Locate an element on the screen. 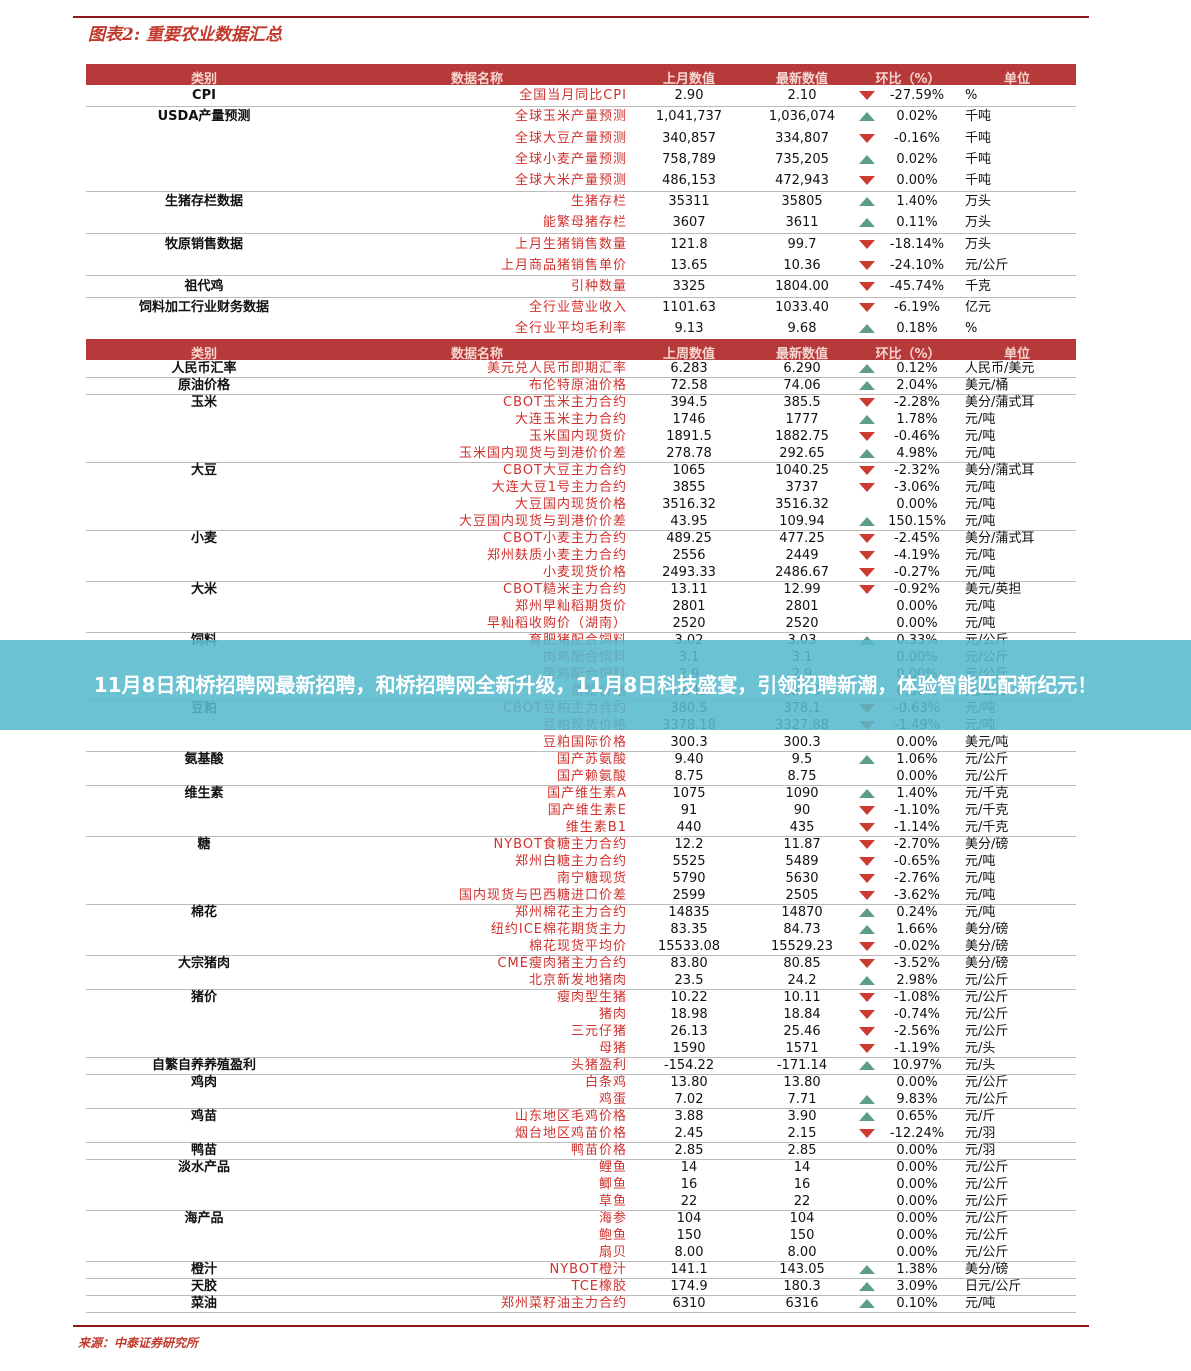 The image size is (1191, 1371). prev-value: 9.40 is located at coordinates (689, 760).